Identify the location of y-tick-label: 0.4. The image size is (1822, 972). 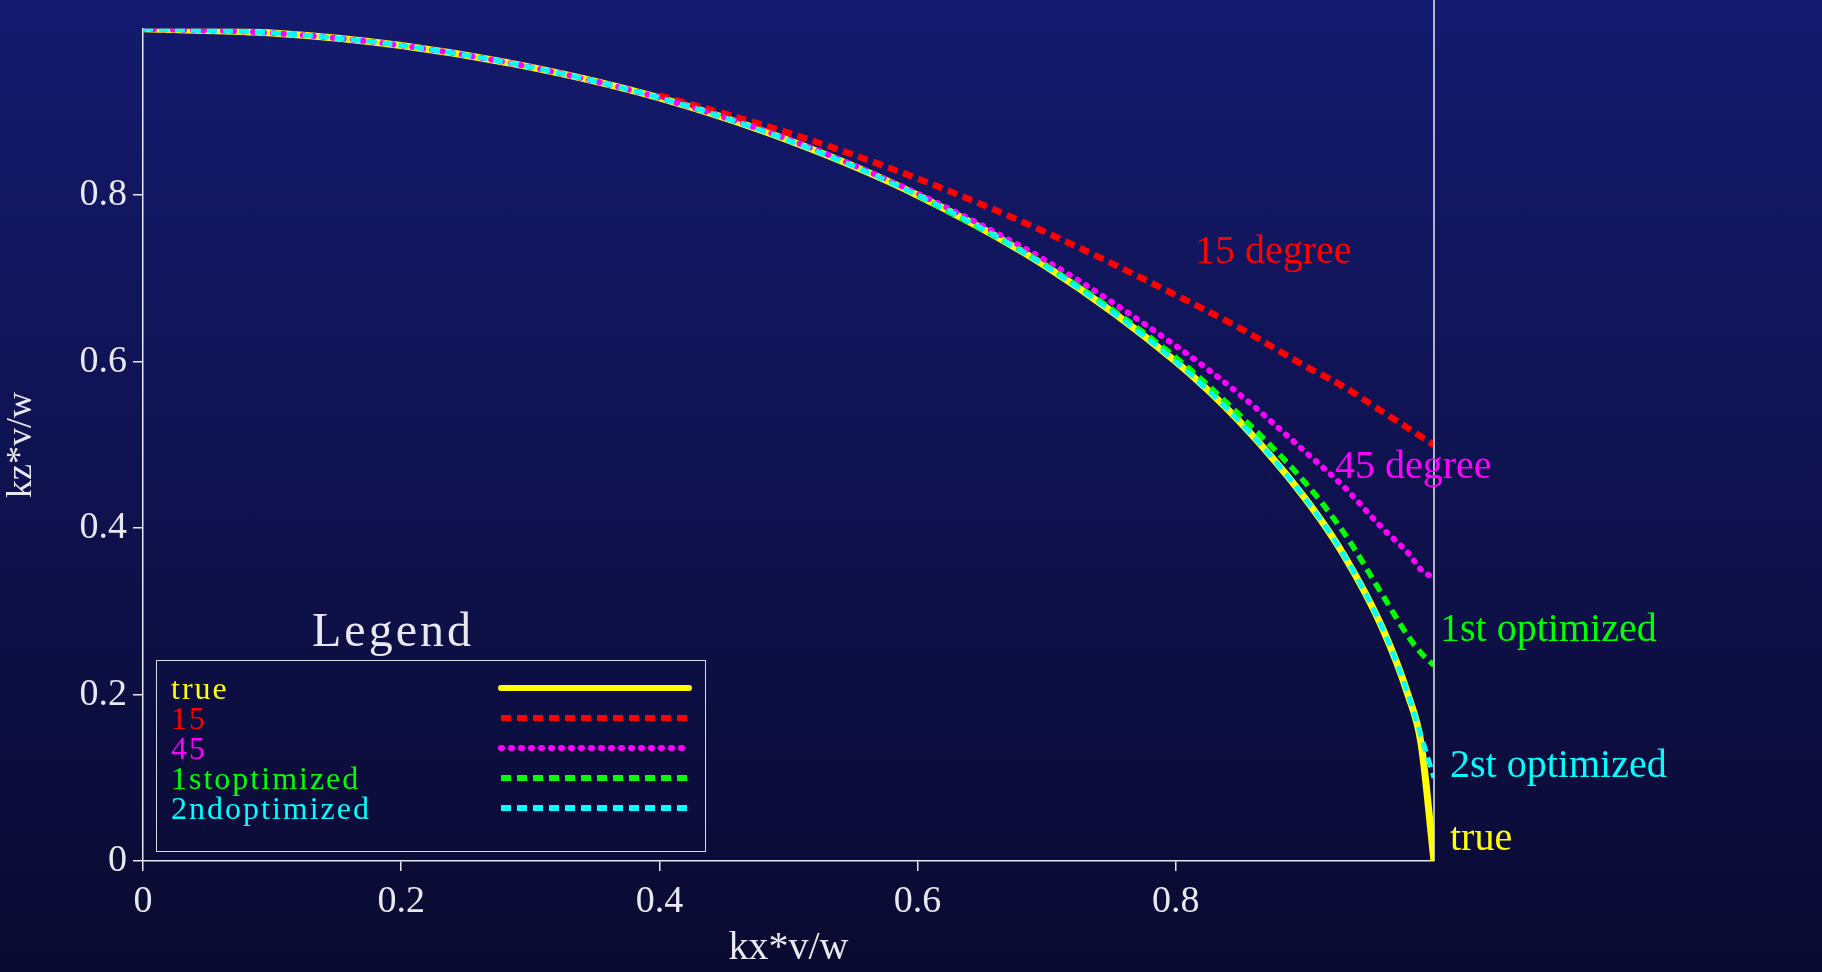
(103, 525).